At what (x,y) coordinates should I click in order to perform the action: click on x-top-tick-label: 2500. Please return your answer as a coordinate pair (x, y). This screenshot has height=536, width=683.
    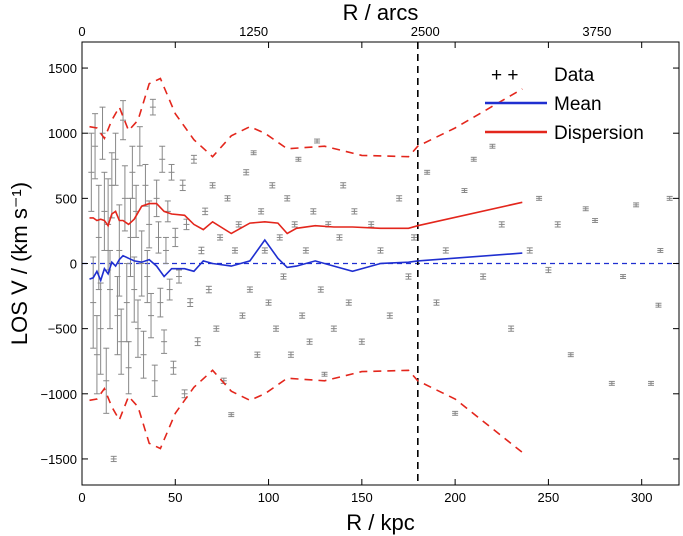
    Looking at the image, I should click on (425, 31).